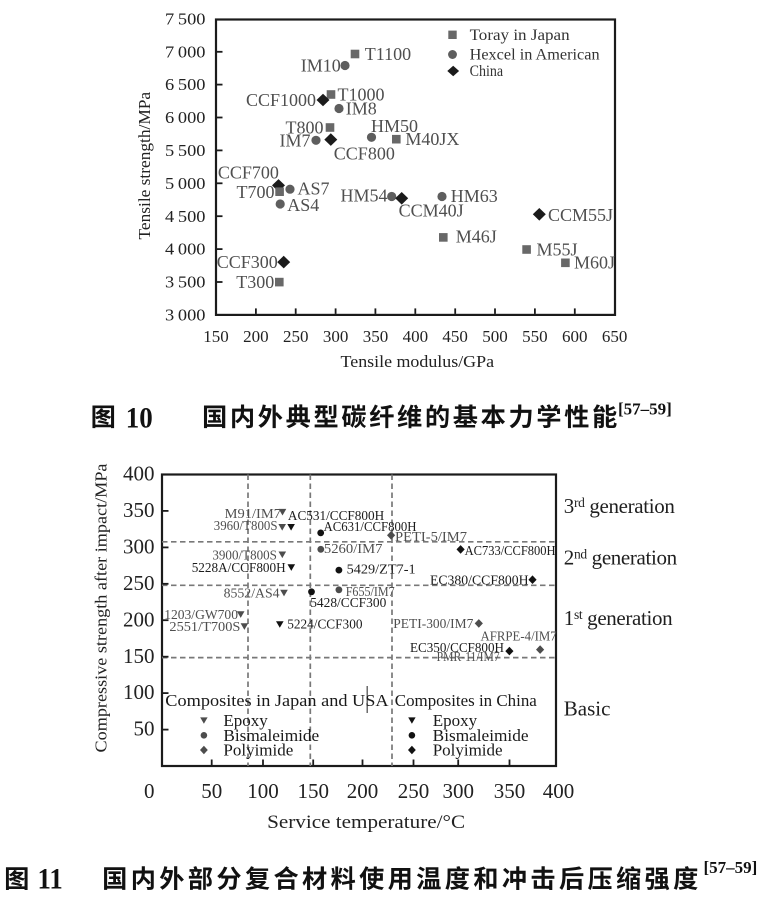  I want to click on svg-text: T700, so click(256, 192).